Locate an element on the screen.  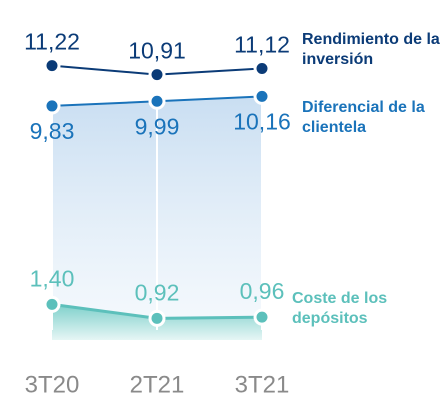
value-label: 0,96 is located at coordinates (262, 291).